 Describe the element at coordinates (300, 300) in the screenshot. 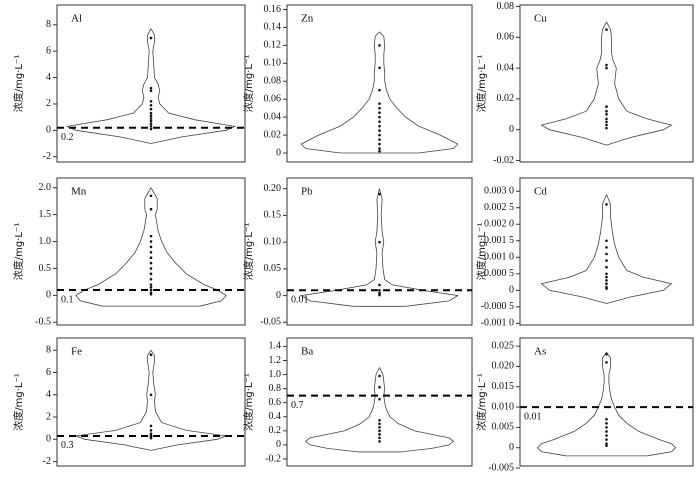

I see `threshold-label: 0.01` at that location.